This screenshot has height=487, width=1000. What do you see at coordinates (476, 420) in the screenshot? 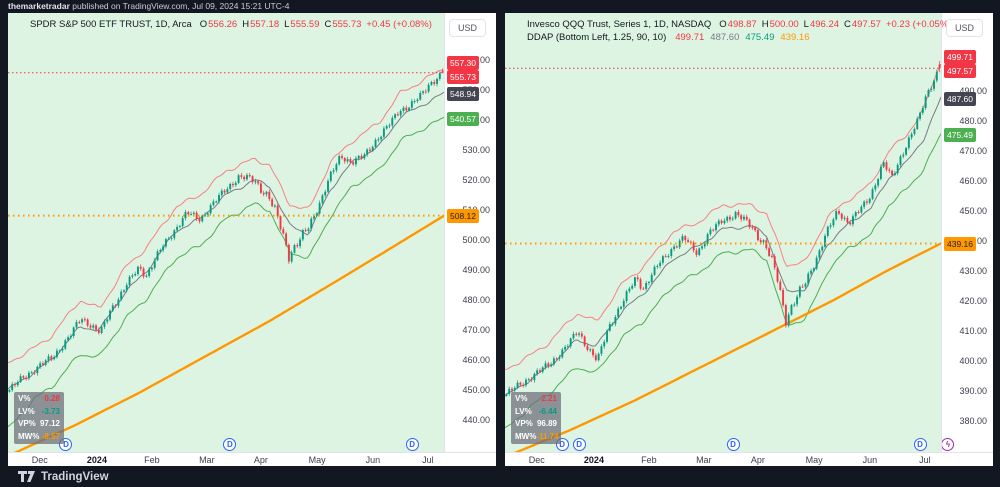
I see `price-tick-label: 440.00` at bounding box center [476, 420].